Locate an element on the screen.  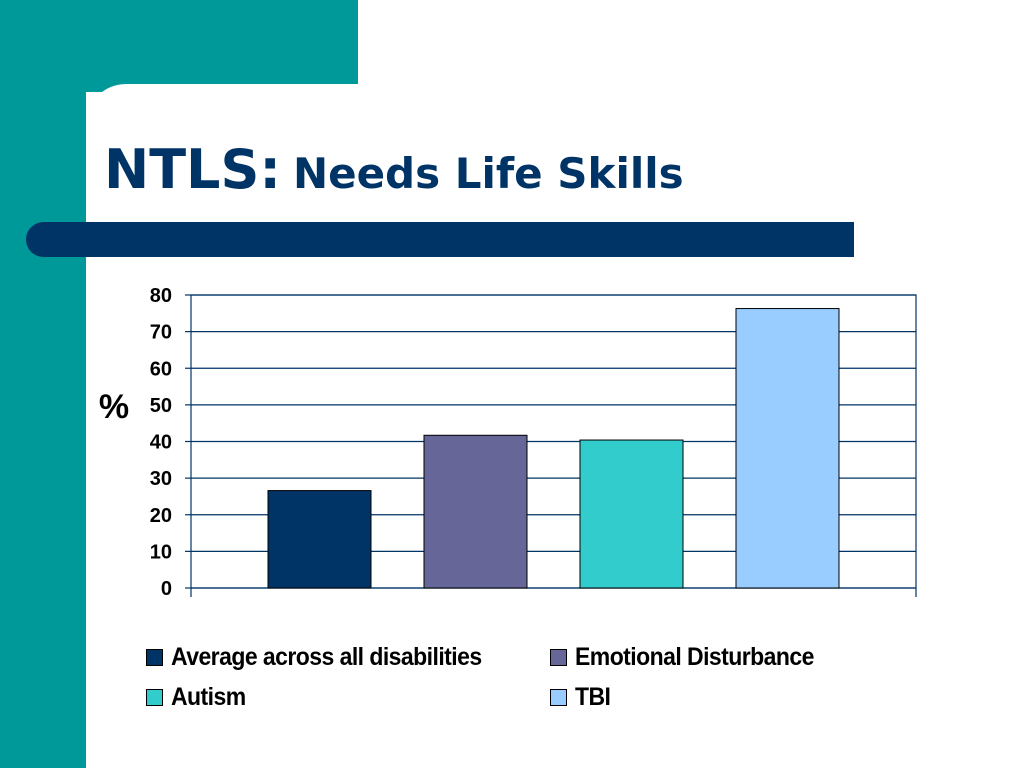
slide-title: NTLS: Needs Life Skills is located at coordinates (394, 169).